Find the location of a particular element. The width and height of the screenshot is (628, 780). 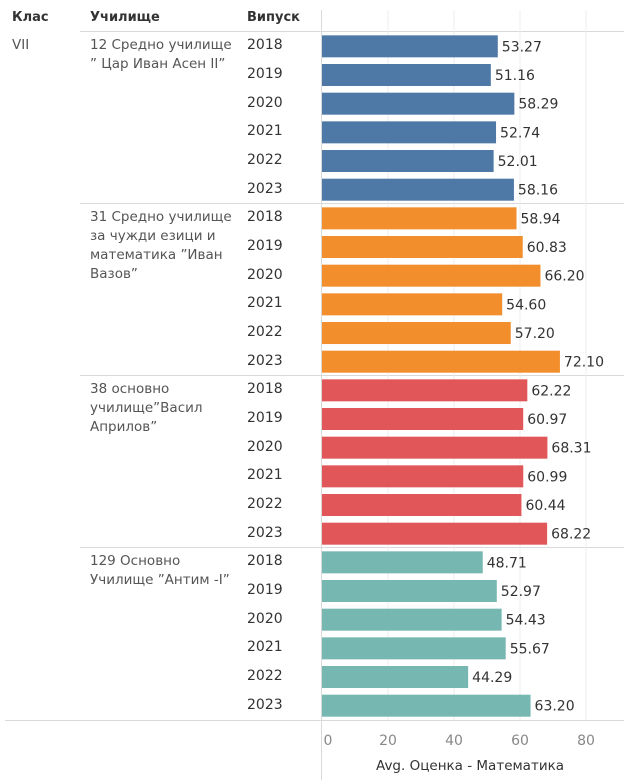

x-axis-title: Avg. Оценка - Математика is located at coordinates (470, 766).